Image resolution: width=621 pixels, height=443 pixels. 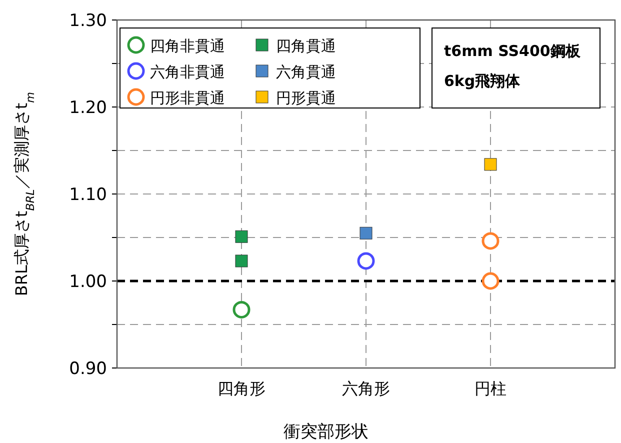 What do you see at coordinates (306, 72) in the screenshot?
I see `legend-label: 六角貫通` at bounding box center [306, 72].